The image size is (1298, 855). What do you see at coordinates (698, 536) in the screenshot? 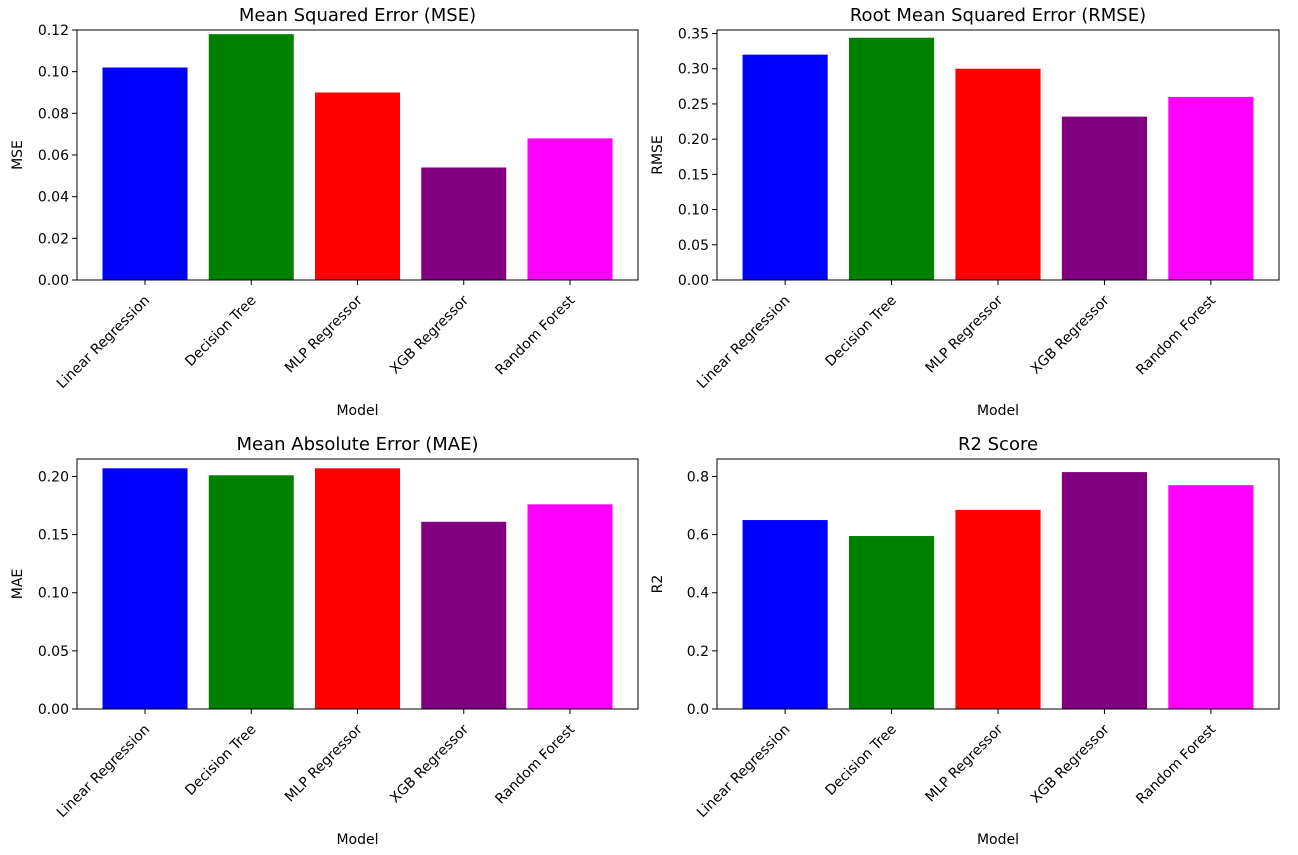
I see `y-tick-label: 0.6` at bounding box center [698, 536].